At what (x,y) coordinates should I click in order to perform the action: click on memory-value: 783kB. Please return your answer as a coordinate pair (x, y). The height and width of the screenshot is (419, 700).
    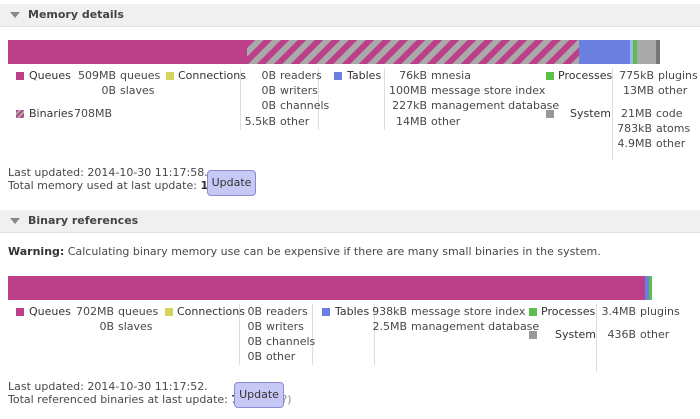
    Looking at the image, I should click on (634, 128).